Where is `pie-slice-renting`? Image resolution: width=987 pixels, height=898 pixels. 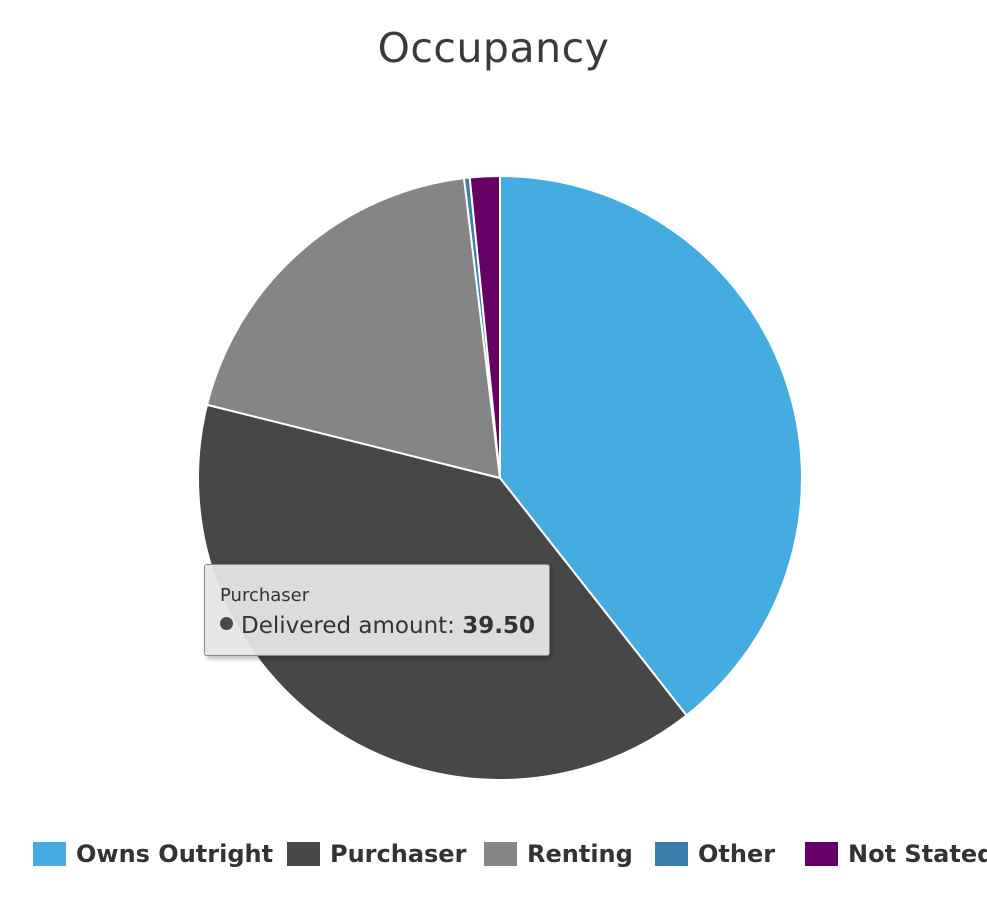
pie-slice-renting is located at coordinates (353, 328).